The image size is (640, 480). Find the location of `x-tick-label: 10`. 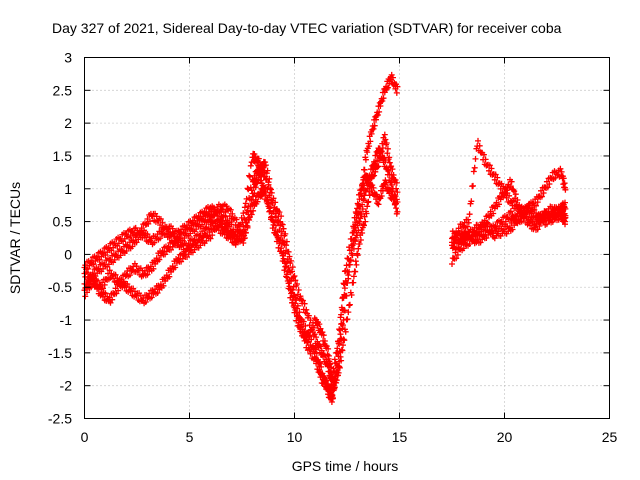

x-tick-label: 10 is located at coordinates (295, 437).